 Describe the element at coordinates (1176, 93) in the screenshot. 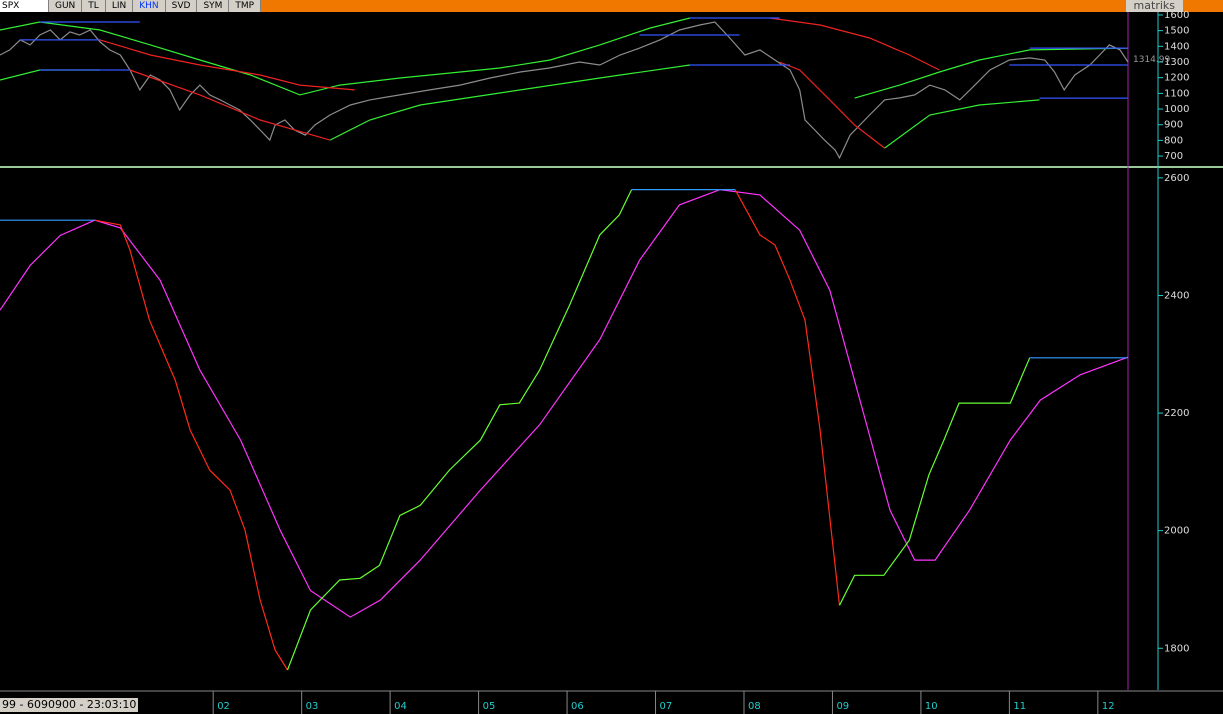

I see `y-tick-label: 1100` at that location.